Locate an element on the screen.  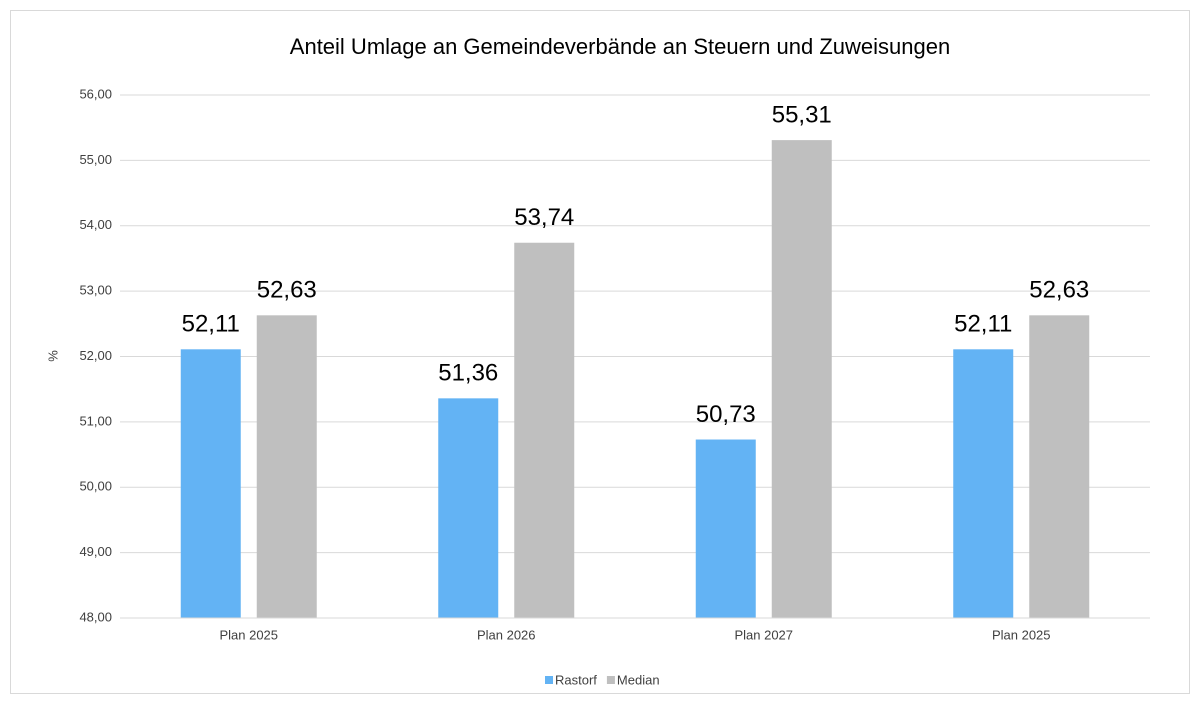
legend-label: Rastorf is located at coordinates (576, 679).